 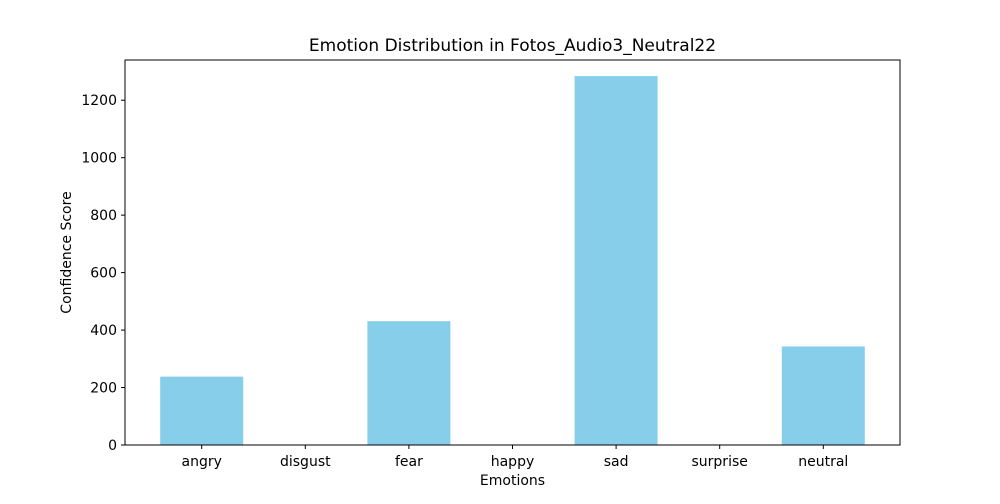 What do you see at coordinates (202, 462) in the screenshot?
I see `x-tick-label-angry: angry` at bounding box center [202, 462].